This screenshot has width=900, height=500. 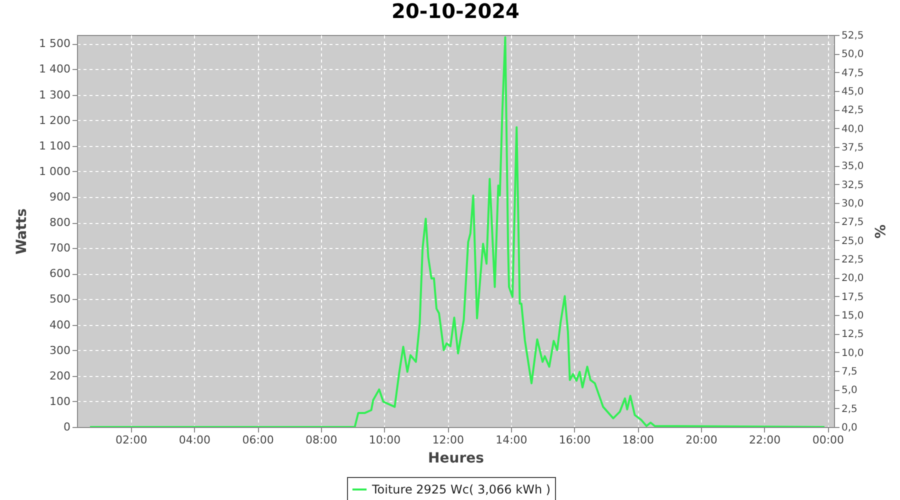 I want to click on x-tick-label: 20:00, so click(x=702, y=440).